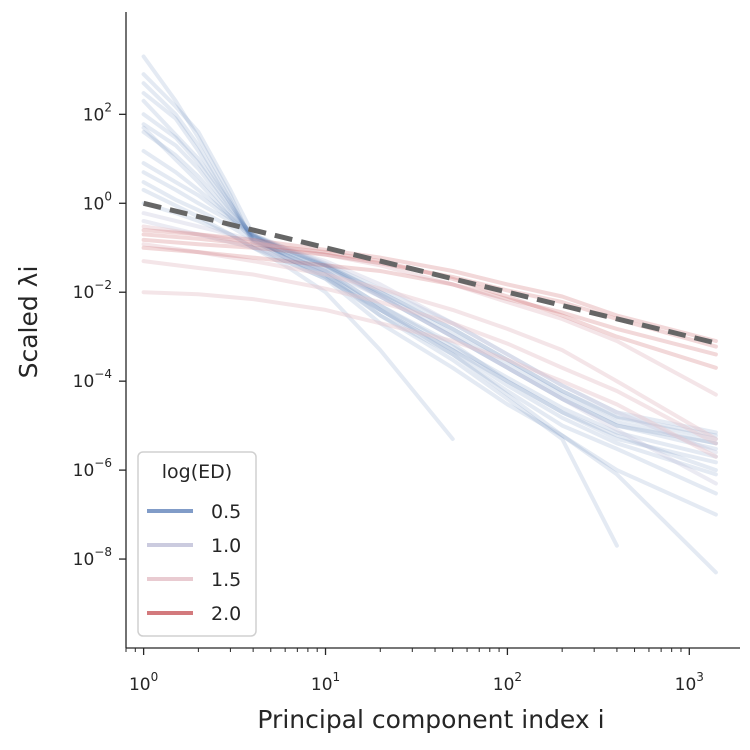 The width and height of the screenshot is (750, 750). I want to click on legend-label-1.0: 1.0, so click(226, 546).